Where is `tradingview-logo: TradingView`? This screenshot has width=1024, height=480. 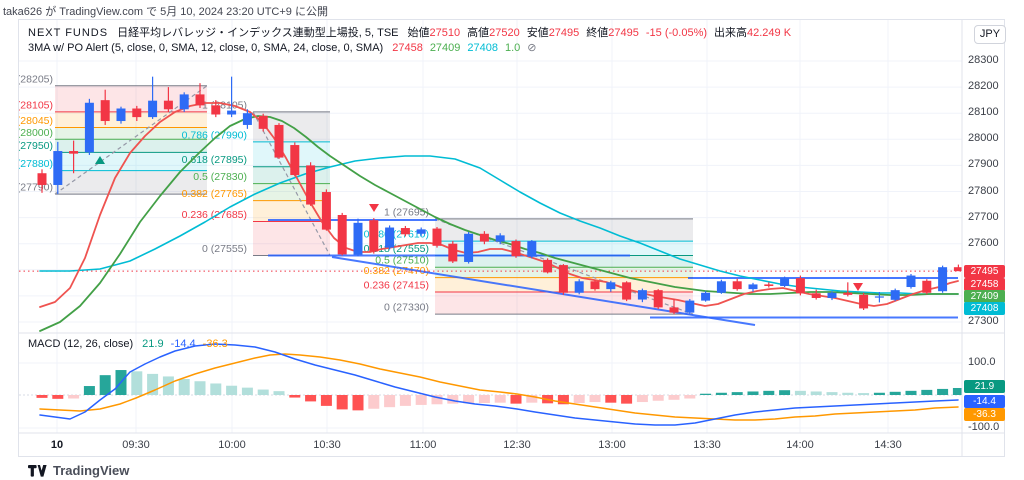 tradingview-logo: TradingView is located at coordinates (78, 470).